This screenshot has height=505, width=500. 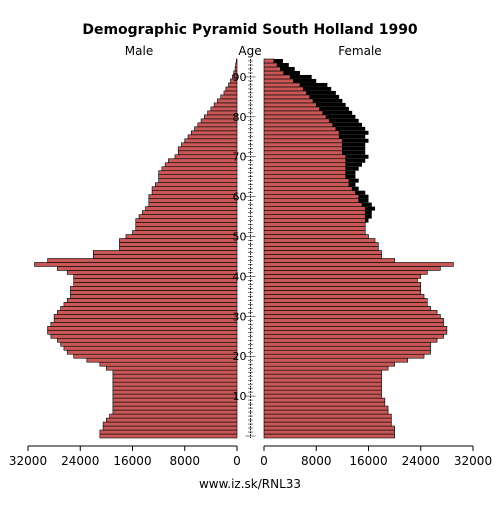 I want to click on chart-title: Demographic Pyramid South Holland 1990, so click(x=250, y=30).